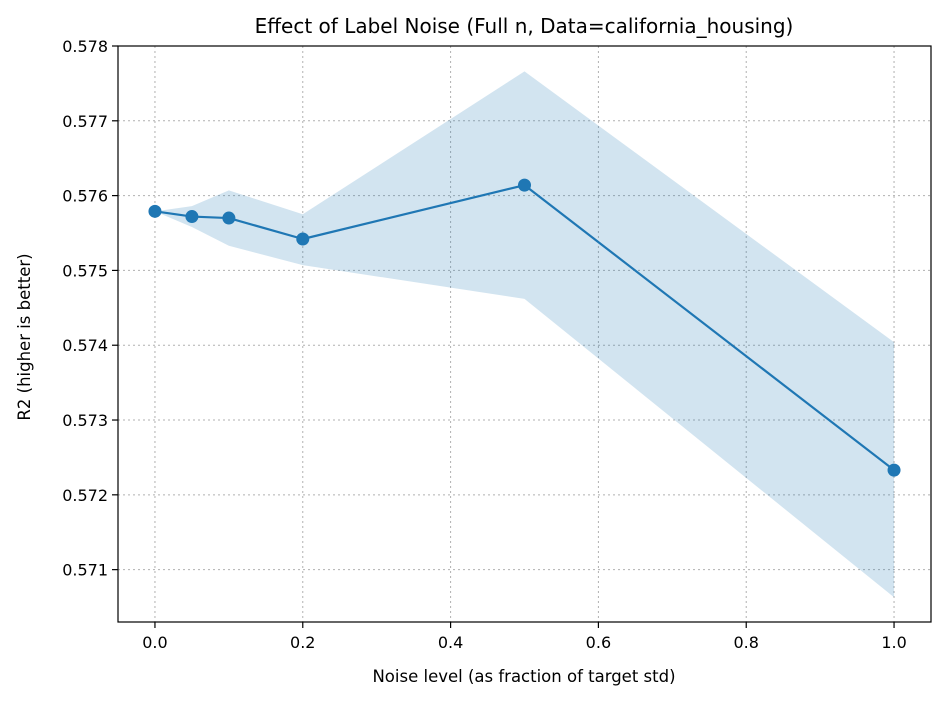  I want to click on x-tick-label: 0.4, so click(450, 642).